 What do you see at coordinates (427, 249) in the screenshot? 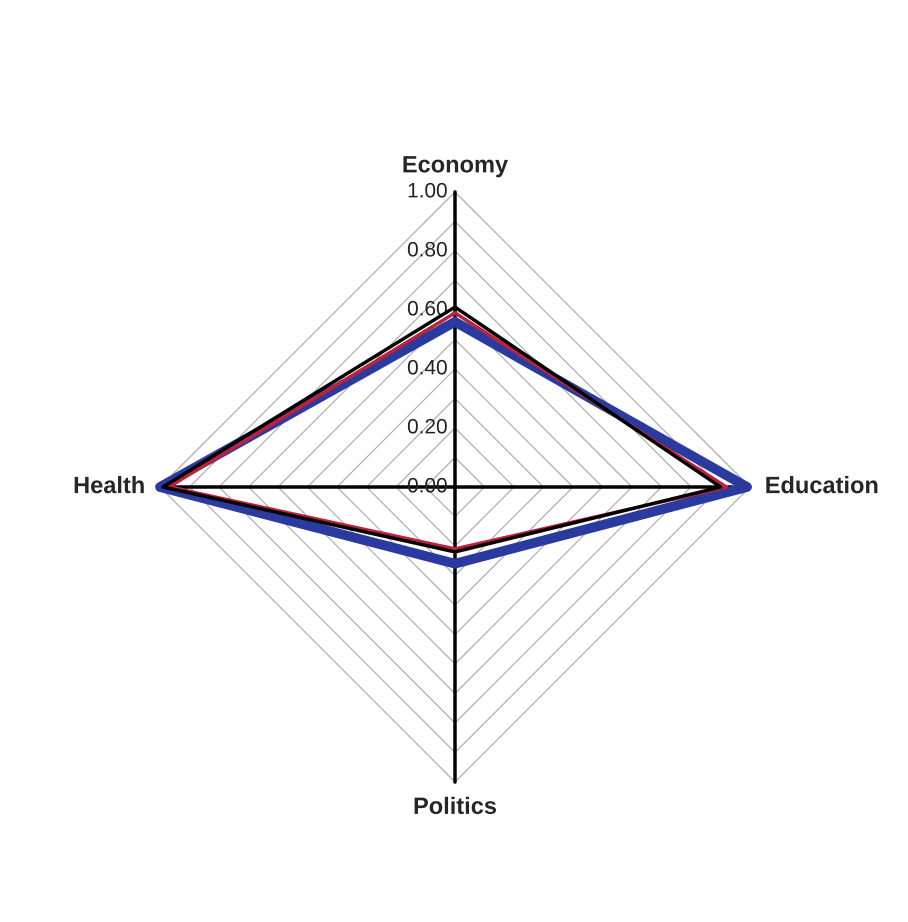
I see `y-tick-label: 0.80` at bounding box center [427, 249].